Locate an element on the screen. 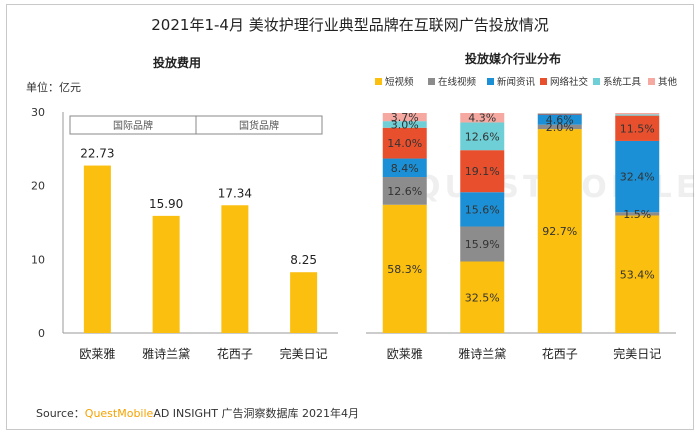 The width and height of the screenshot is (700, 436). segment-label: 19.1% is located at coordinates (482, 171).